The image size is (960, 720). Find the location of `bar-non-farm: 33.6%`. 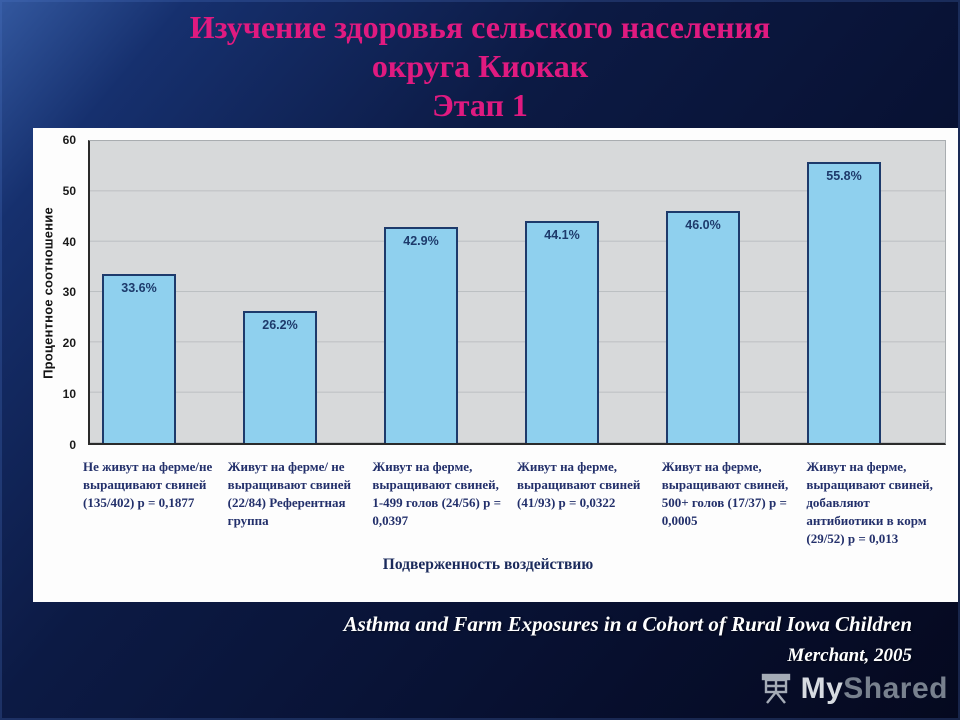

bar-non-farm: 33.6% is located at coordinates (139, 358).